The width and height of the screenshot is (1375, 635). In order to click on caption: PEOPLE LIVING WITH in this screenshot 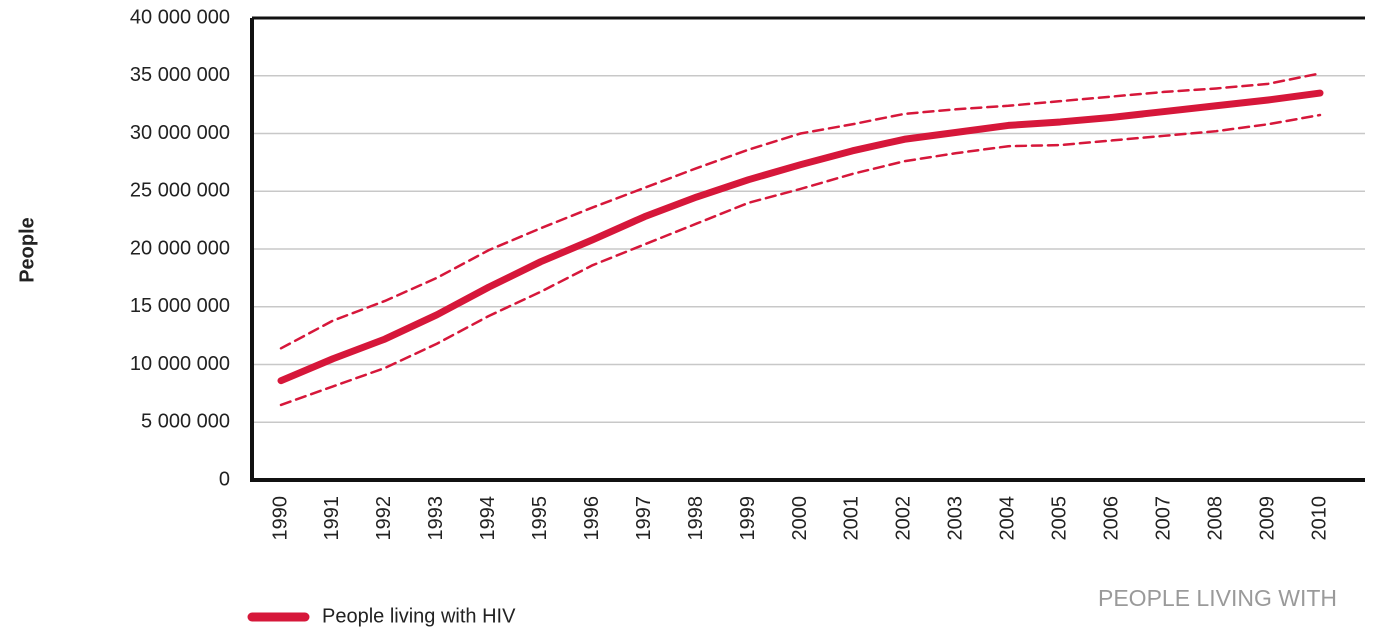, I will do `click(1217, 598)`.